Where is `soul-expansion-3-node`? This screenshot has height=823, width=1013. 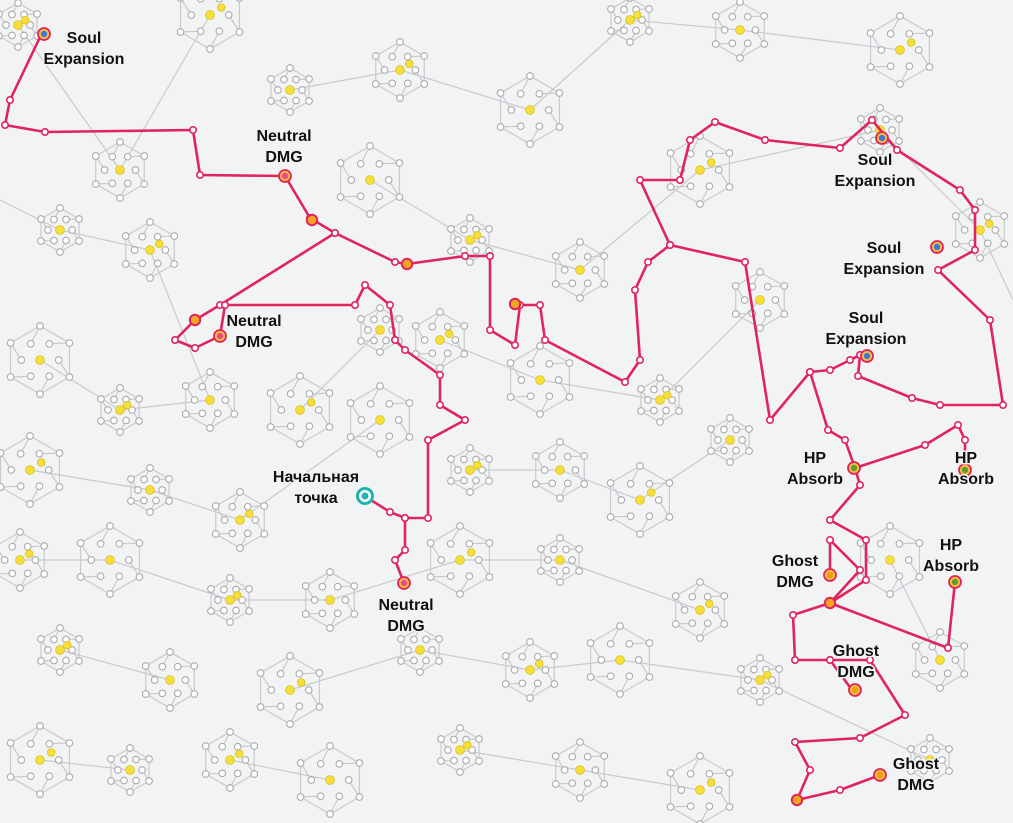 soul-expansion-3-node is located at coordinates (937, 247).